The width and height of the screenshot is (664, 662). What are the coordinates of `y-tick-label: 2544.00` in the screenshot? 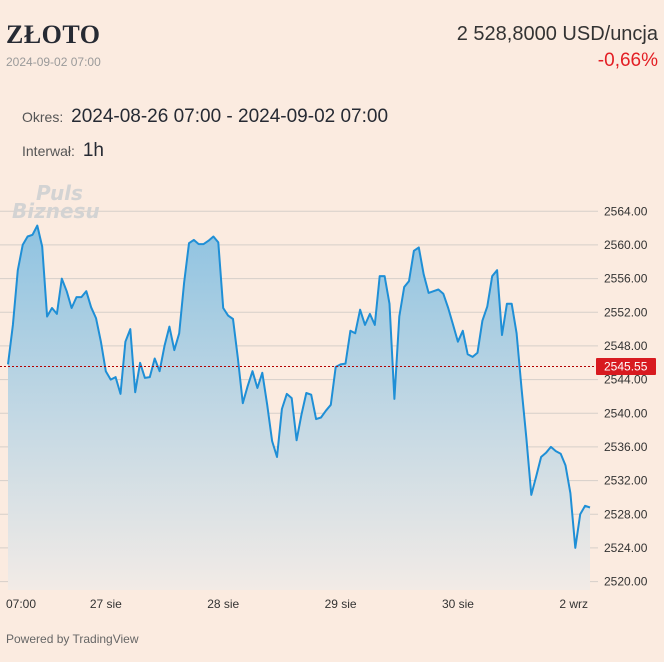 It's located at (626, 380).